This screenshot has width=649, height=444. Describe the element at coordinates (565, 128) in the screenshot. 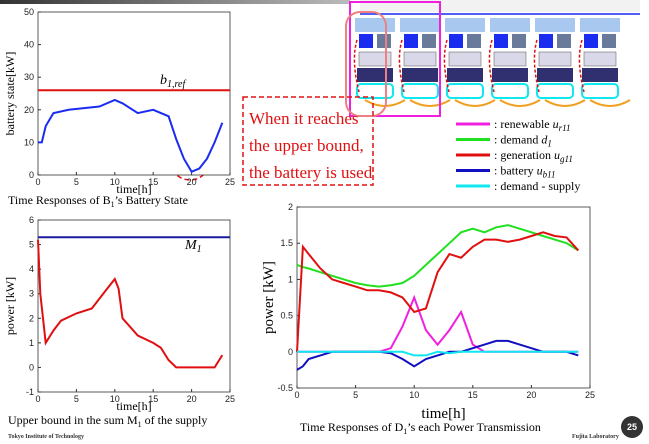

I see `legend-symbol-sub: r11` at that location.